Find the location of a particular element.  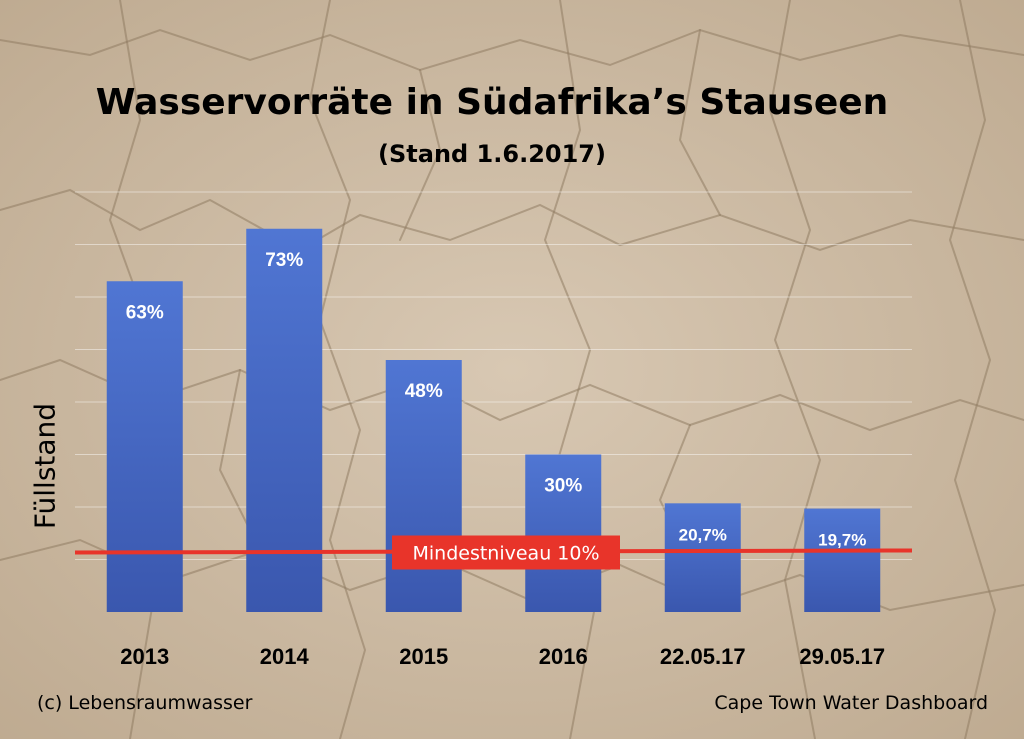

chart-subtitle: (Stand 1.6.2017) is located at coordinates (492, 154).